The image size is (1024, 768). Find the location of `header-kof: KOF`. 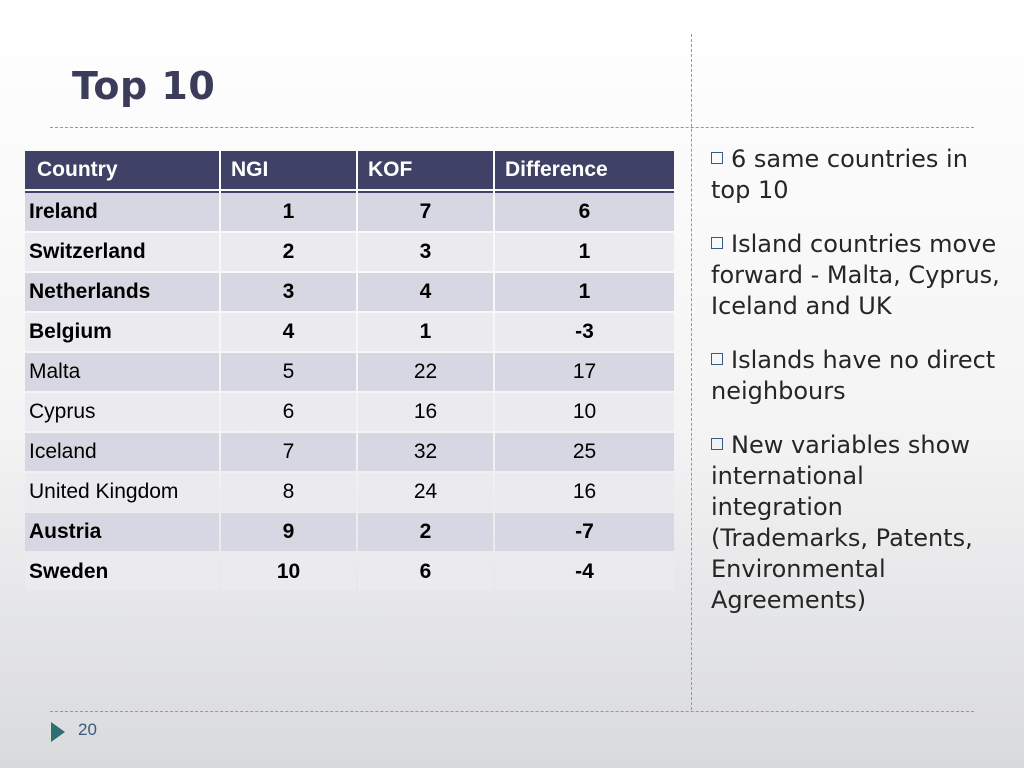

header-kof: KOF is located at coordinates (425, 170).